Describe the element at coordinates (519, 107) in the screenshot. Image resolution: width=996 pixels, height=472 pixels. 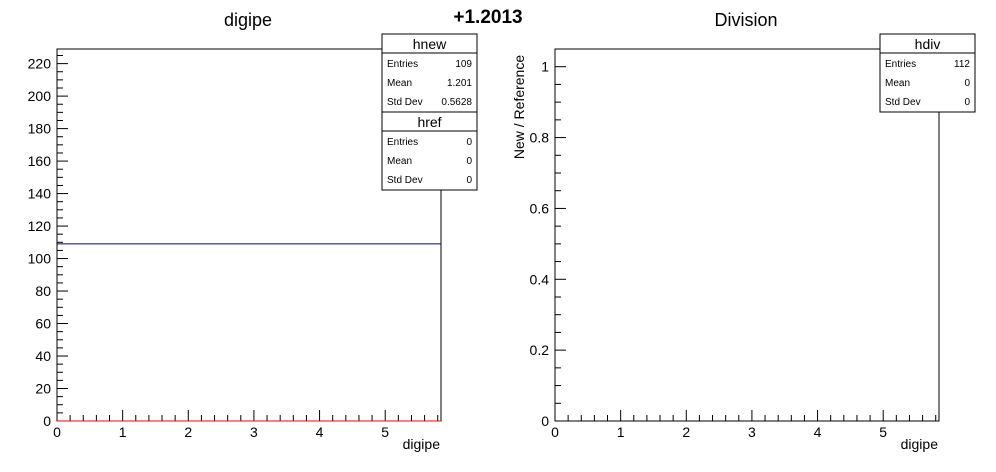
I see `y-axis-label: New / Reference` at that location.